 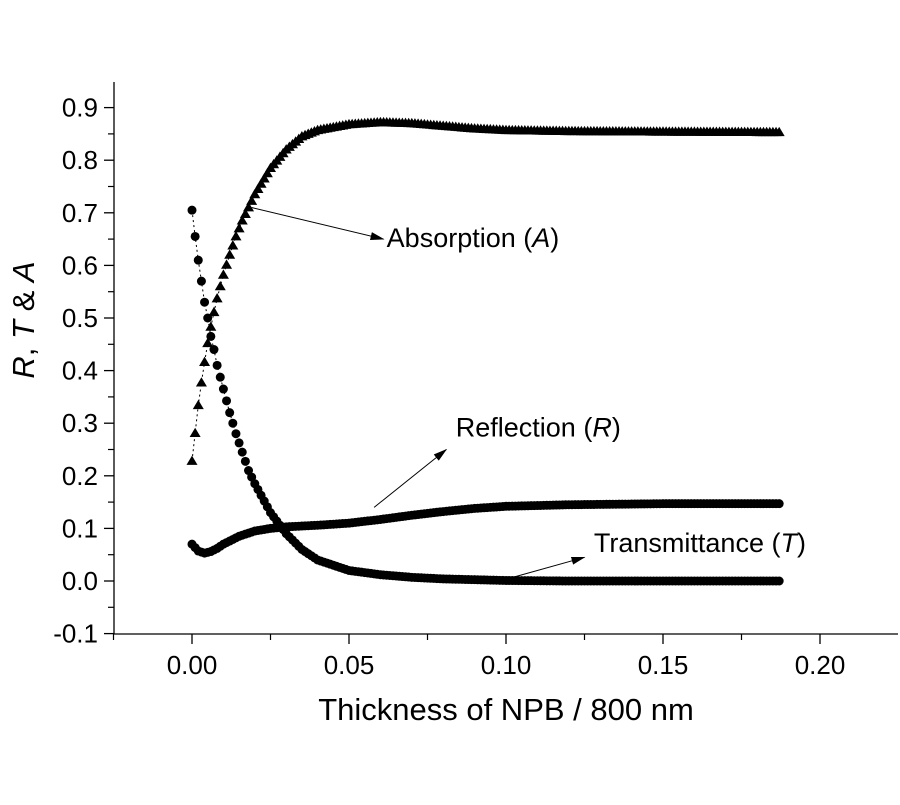 I want to click on annotation-label: Absorption (A), so click(x=473, y=238).